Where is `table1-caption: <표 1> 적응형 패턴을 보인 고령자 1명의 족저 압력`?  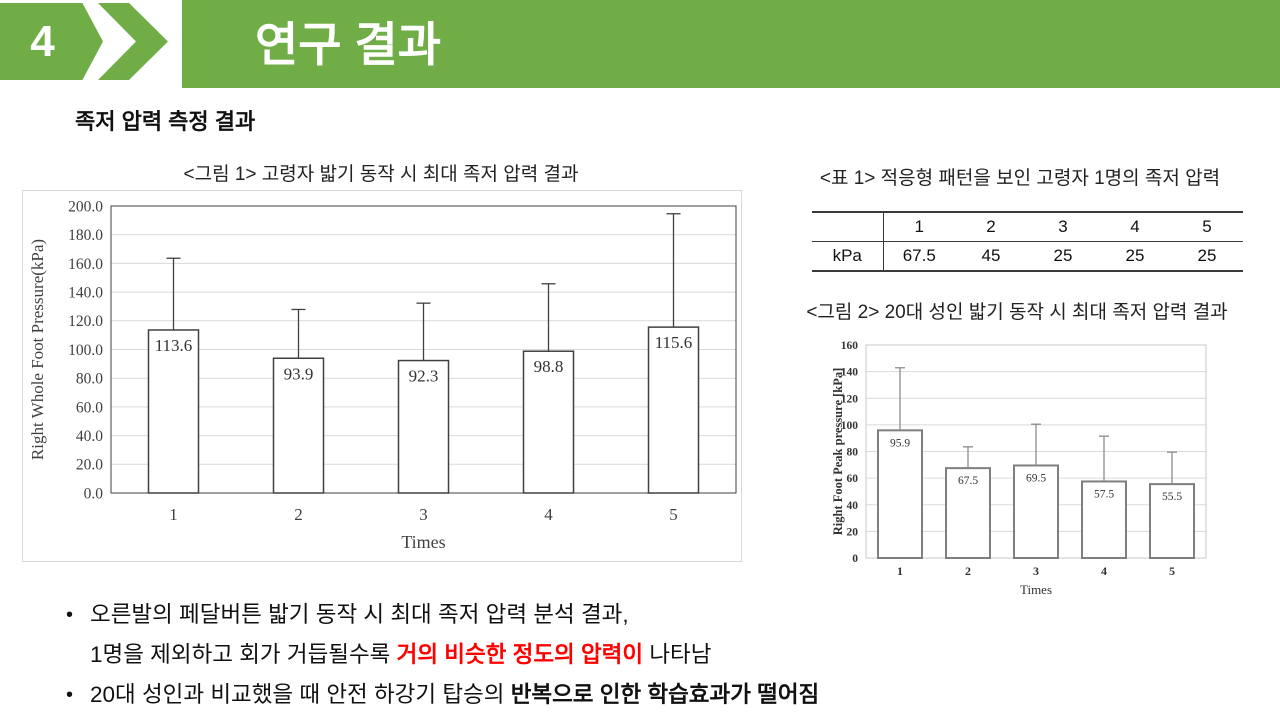
table1-caption: <표 1> 적응형 패턴을 보인 고령자 1명의 족저 압력 is located at coordinates (1020, 178).